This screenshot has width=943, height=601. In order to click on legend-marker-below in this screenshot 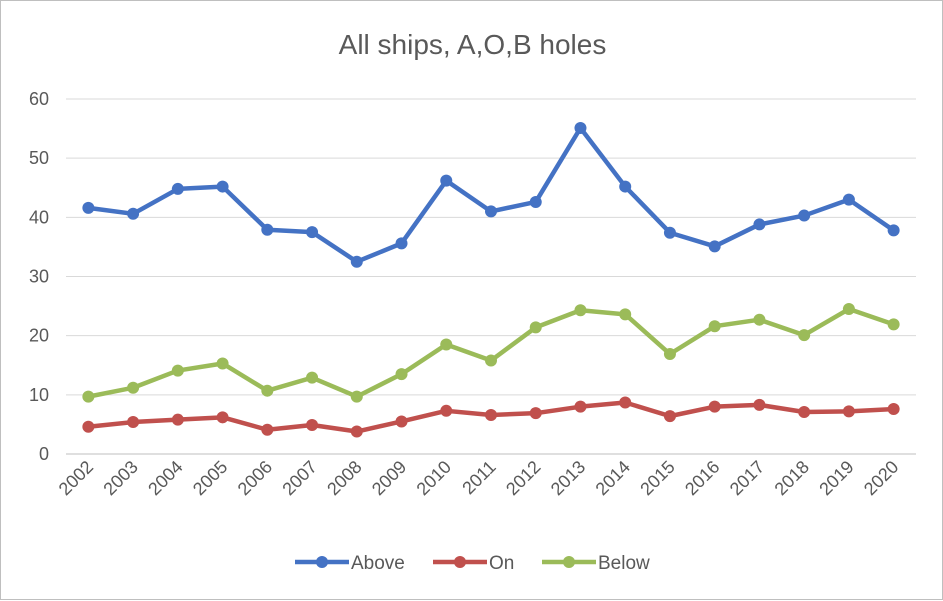, I will do `click(569, 562)`.